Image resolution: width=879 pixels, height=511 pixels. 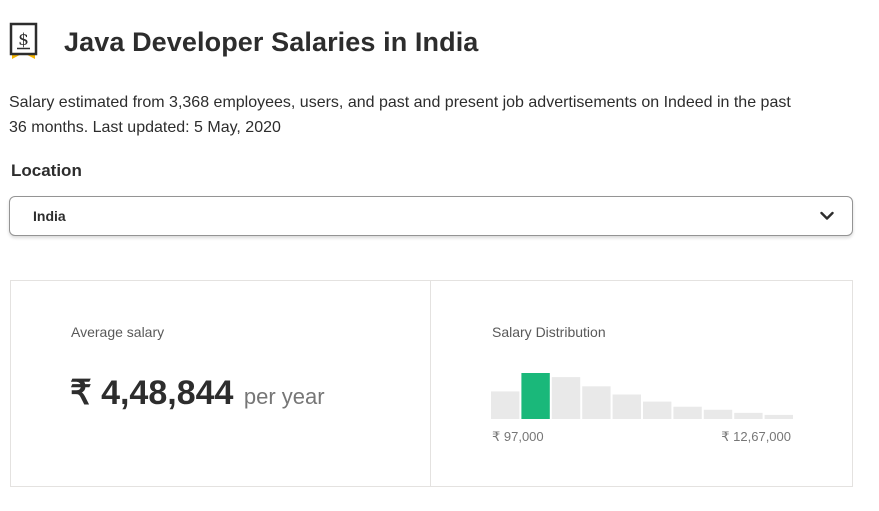 What do you see at coordinates (46, 170) in the screenshot?
I see `location-label: Location` at bounding box center [46, 170].